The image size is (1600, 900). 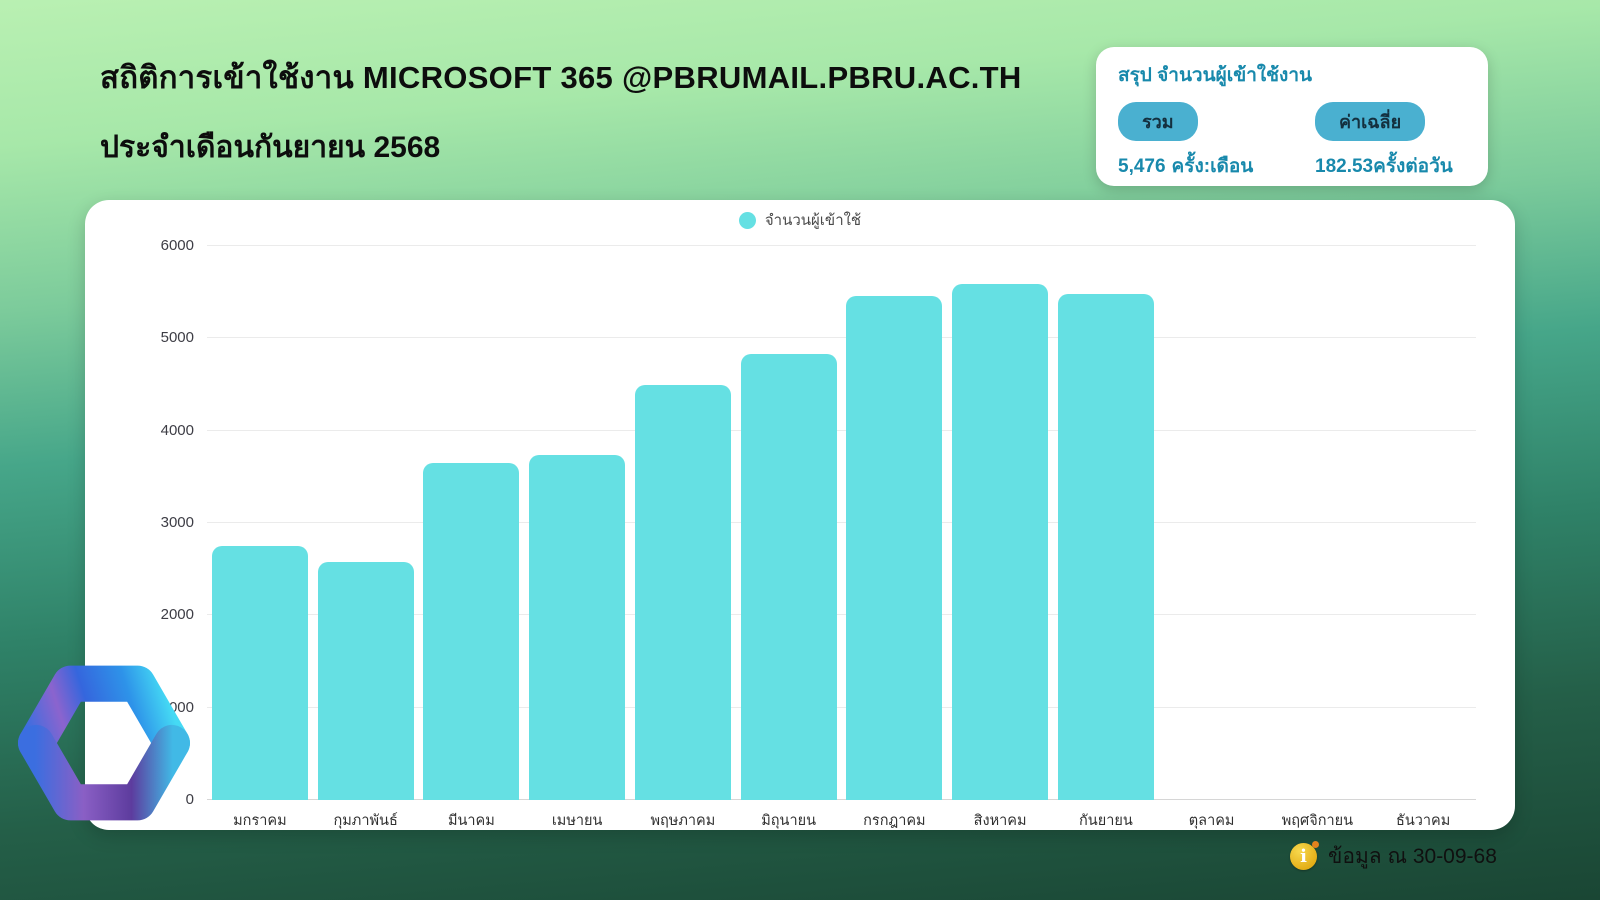 I want to click on gridline-y3000: 3000, so click(x=818, y=522).